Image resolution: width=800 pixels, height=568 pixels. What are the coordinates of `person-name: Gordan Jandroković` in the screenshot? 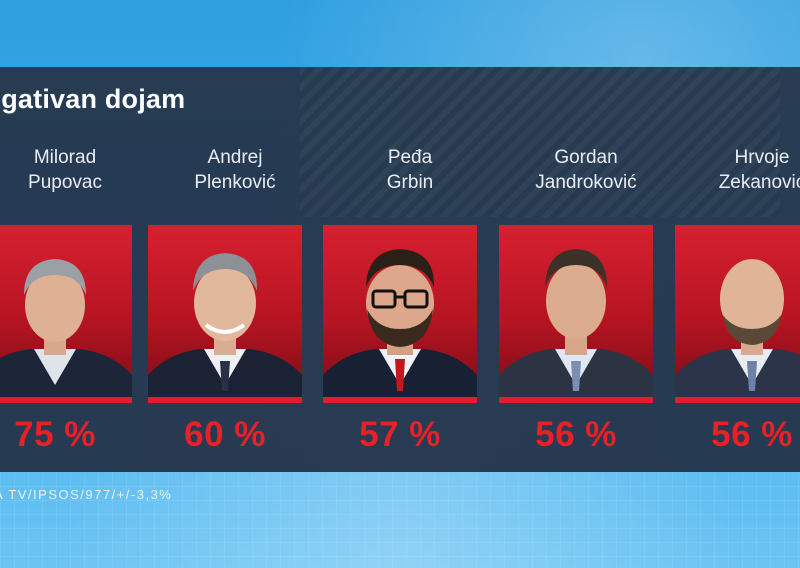 It's located at (586, 170).